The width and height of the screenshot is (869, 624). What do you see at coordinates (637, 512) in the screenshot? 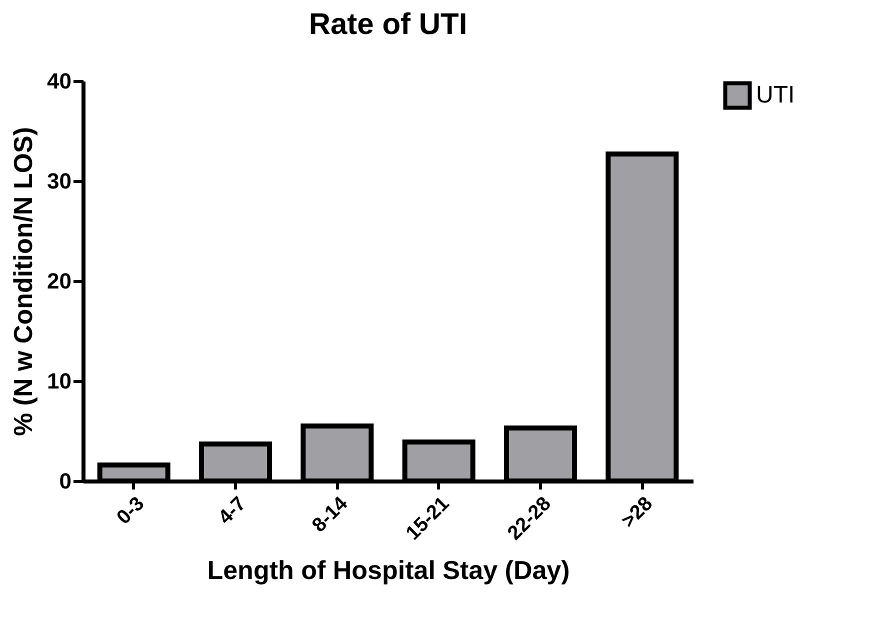
I see `x-tick-label: >28` at bounding box center [637, 512].